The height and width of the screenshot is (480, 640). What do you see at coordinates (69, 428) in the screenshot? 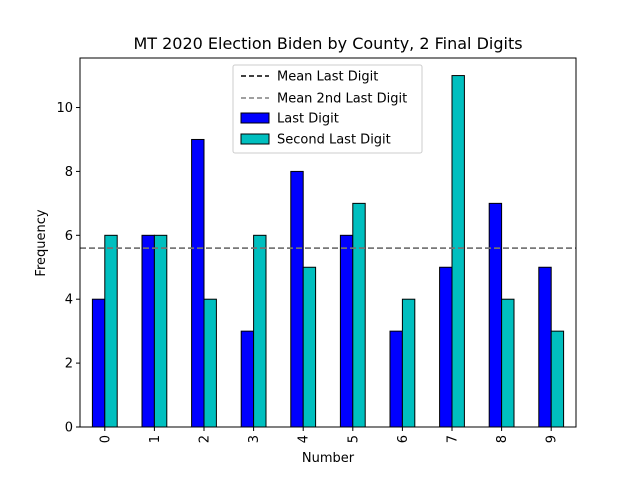
I see `y-tick-label: 0` at bounding box center [69, 428].